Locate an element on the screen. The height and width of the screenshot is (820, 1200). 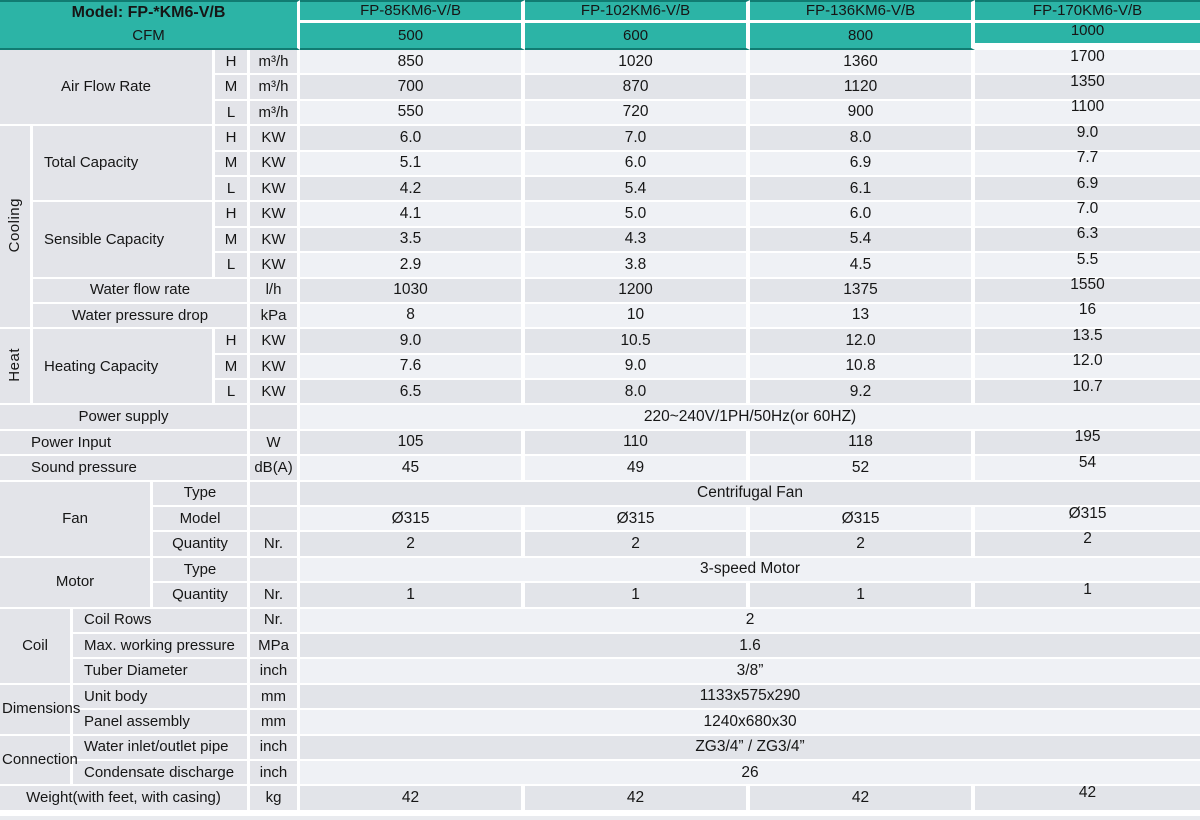
value-motor-type: 3-speed Motor is located at coordinates (750, 570).